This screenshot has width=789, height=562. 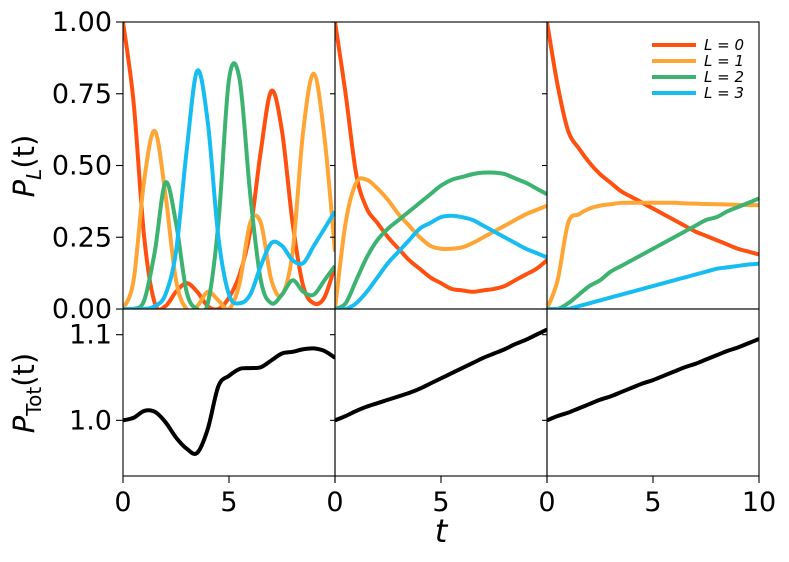 I want to click on legend: L = 0L = 1L = 2L = 3, so click(x=698, y=69).